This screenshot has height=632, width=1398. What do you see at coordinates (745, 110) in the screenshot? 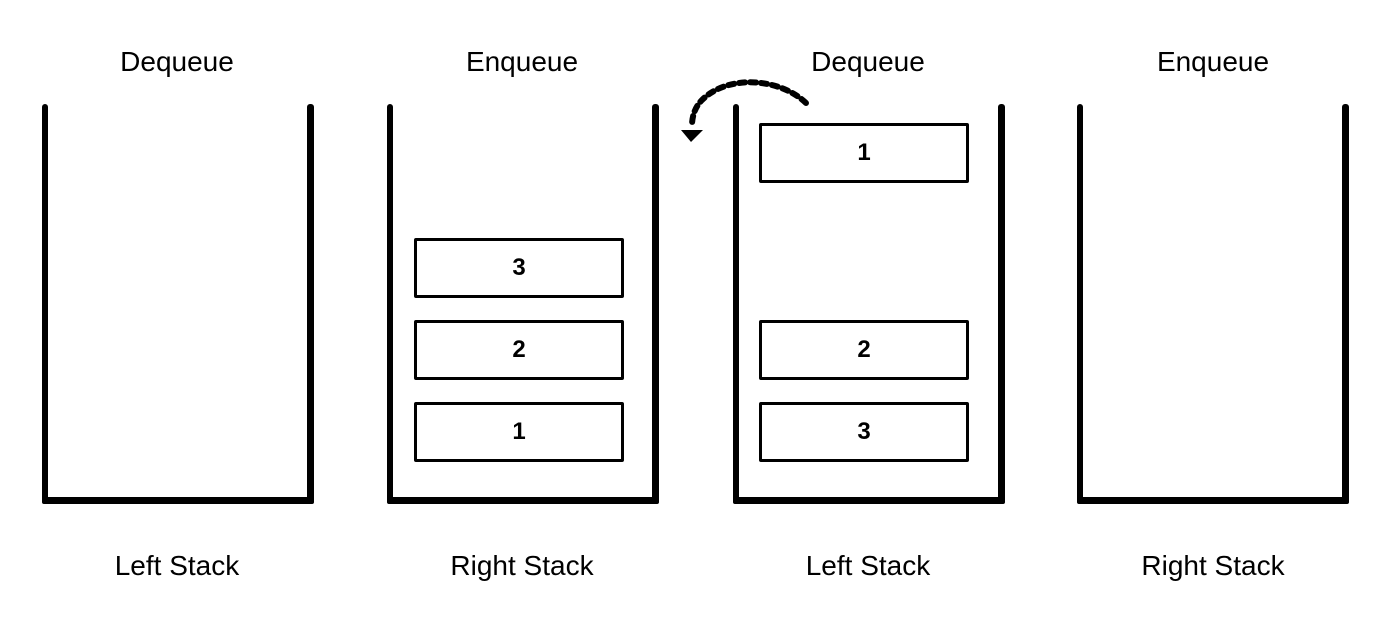
I see `dotted-arrow-icon` at bounding box center [745, 110].